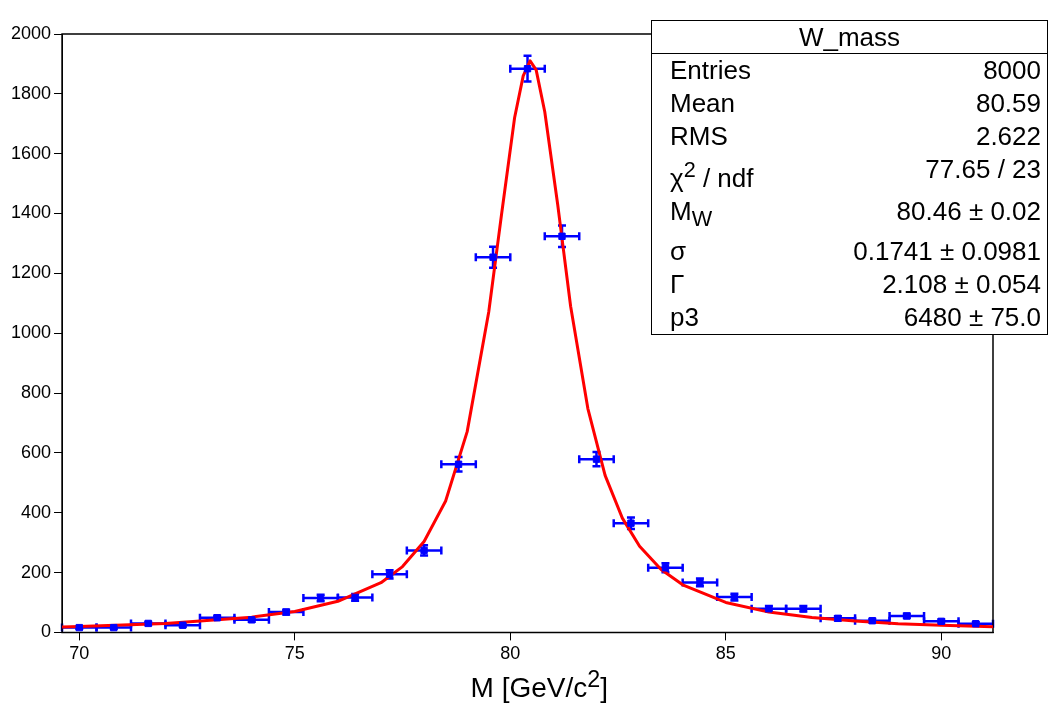 Image resolution: width=1062 pixels, height=723 pixels. What do you see at coordinates (849, 37) in the screenshot?
I see `annotation: W_mass` at bounding box center [849, 37].